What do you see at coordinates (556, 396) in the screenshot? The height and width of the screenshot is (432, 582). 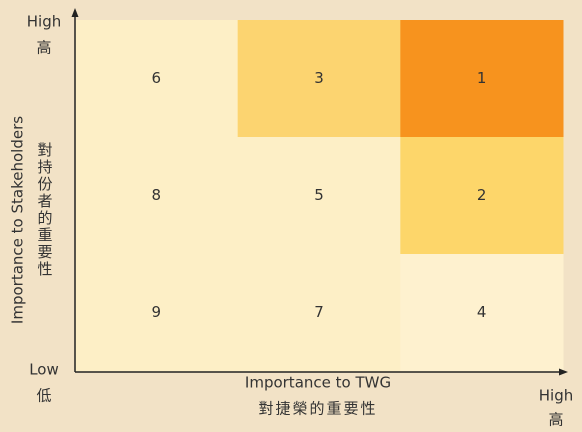 I see `x-high: High` at bounding box center [556, 396].